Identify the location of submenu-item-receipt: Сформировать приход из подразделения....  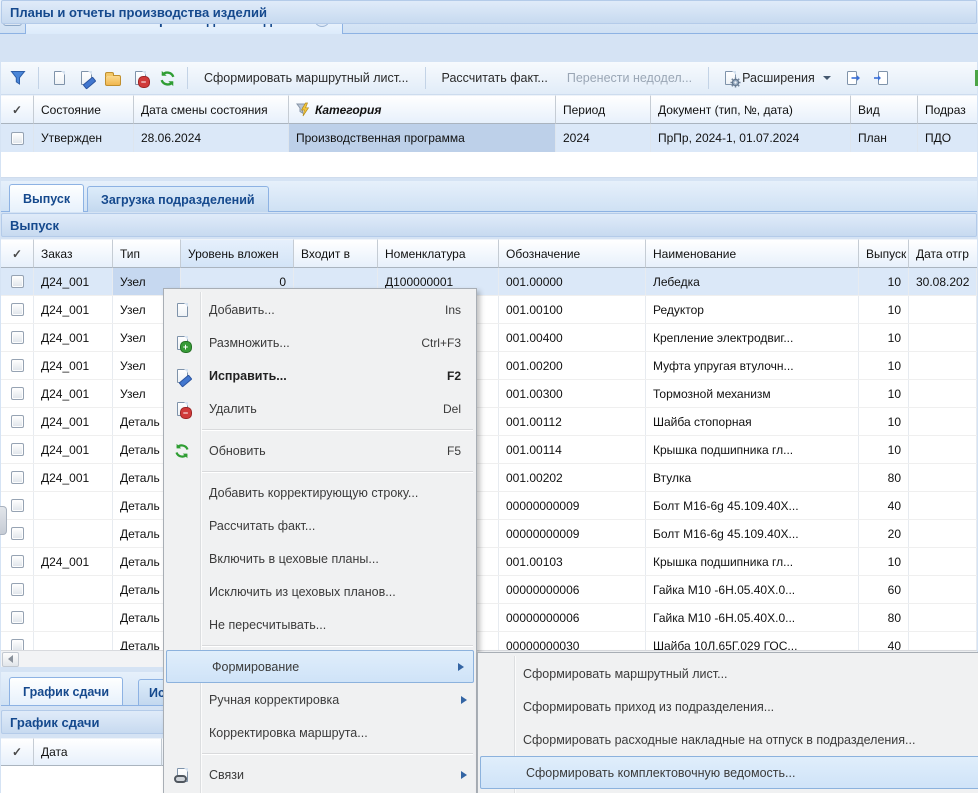
(649, 706).